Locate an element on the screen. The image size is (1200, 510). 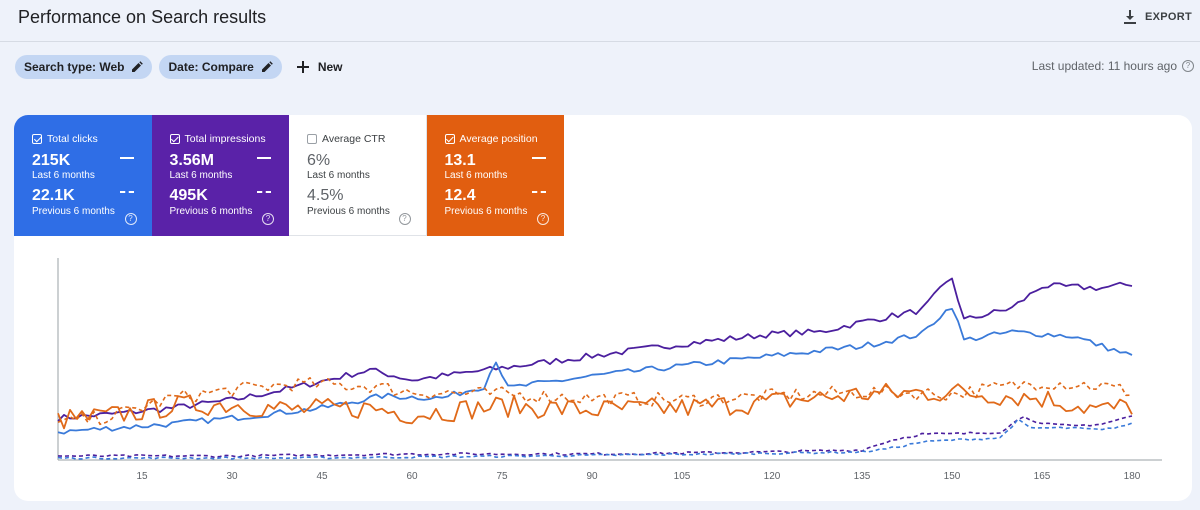
filter-bar: Search type: Web Date: Compare New is located at coordinates (179, 66).